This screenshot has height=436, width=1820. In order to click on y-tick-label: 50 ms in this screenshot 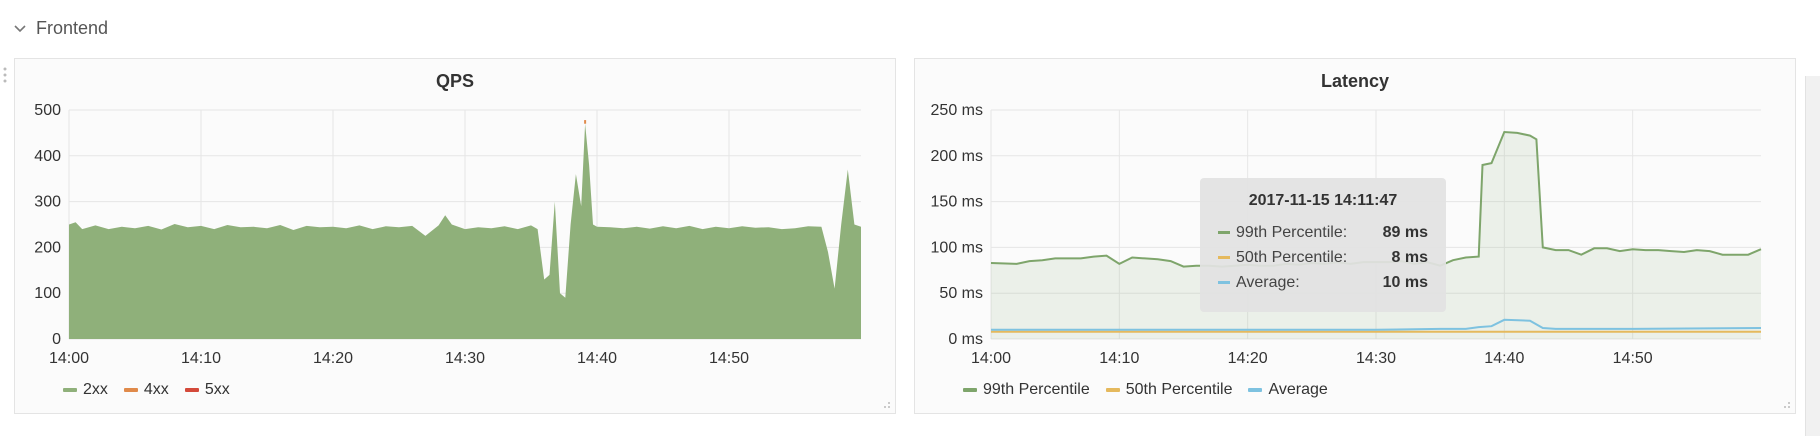, I will do `click(961, 293)`.